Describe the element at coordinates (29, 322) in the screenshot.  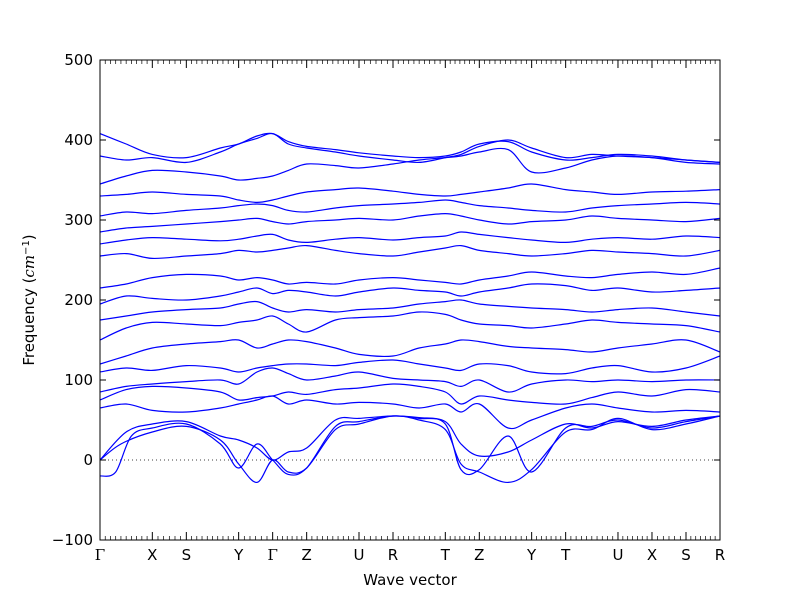
I see `y-axis-title-text: Frequency (` at that location.